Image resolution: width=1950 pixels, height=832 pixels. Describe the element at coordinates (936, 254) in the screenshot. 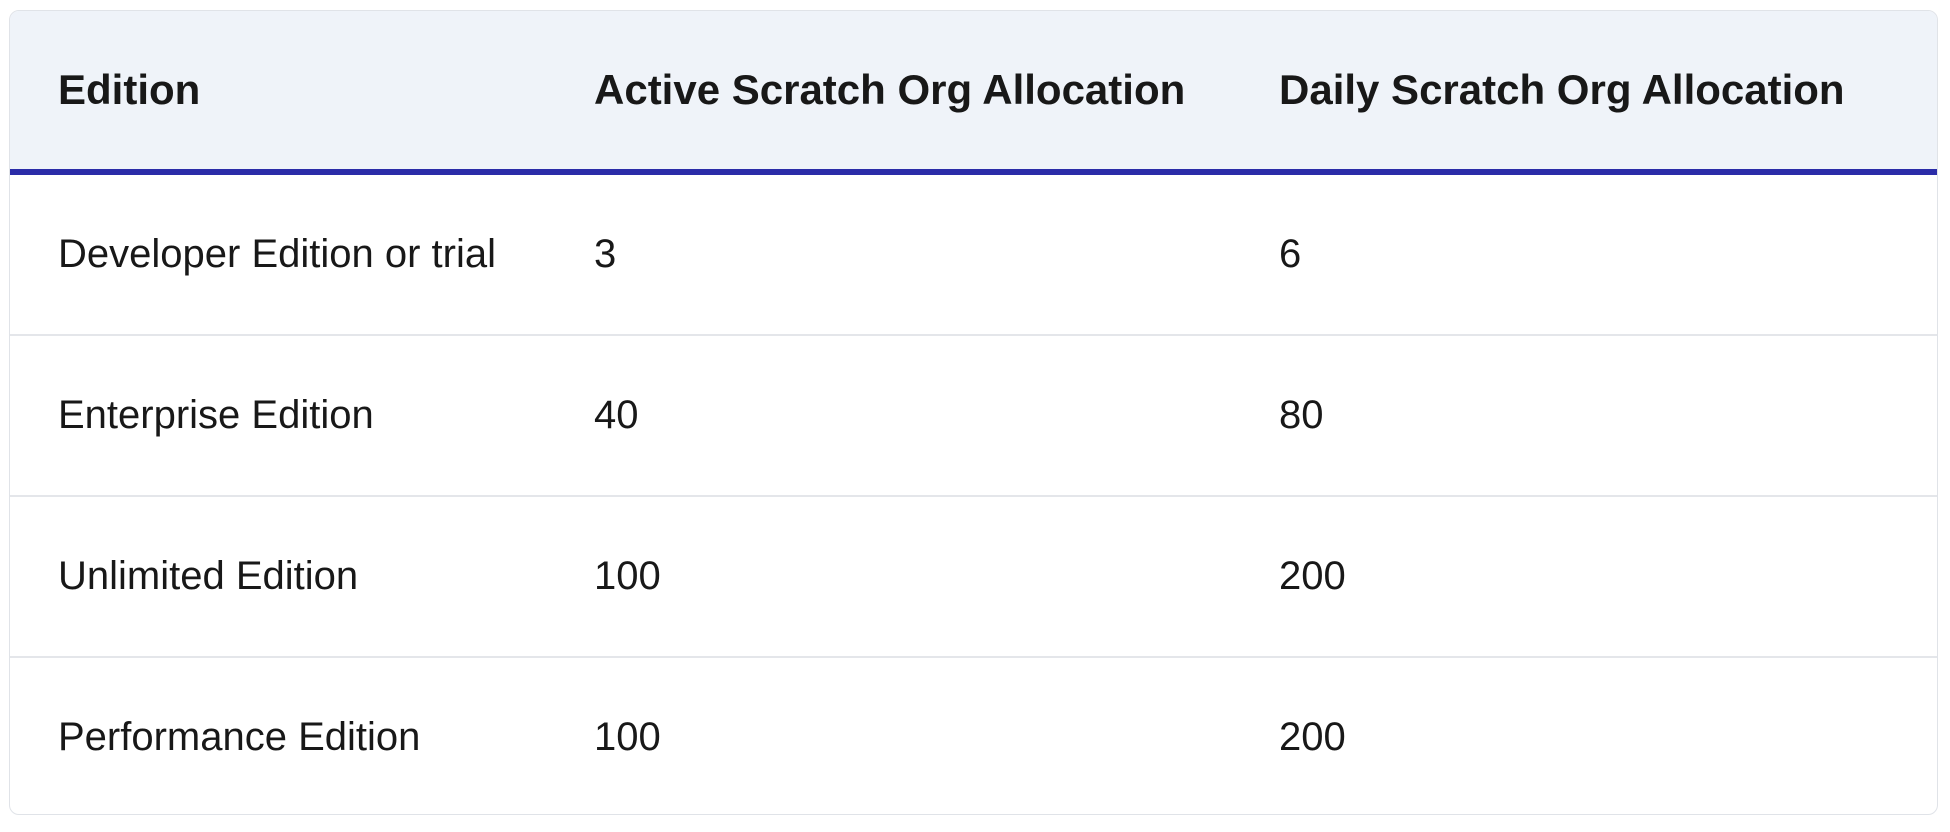

I see `cell-active-allocation: 3` at that location.